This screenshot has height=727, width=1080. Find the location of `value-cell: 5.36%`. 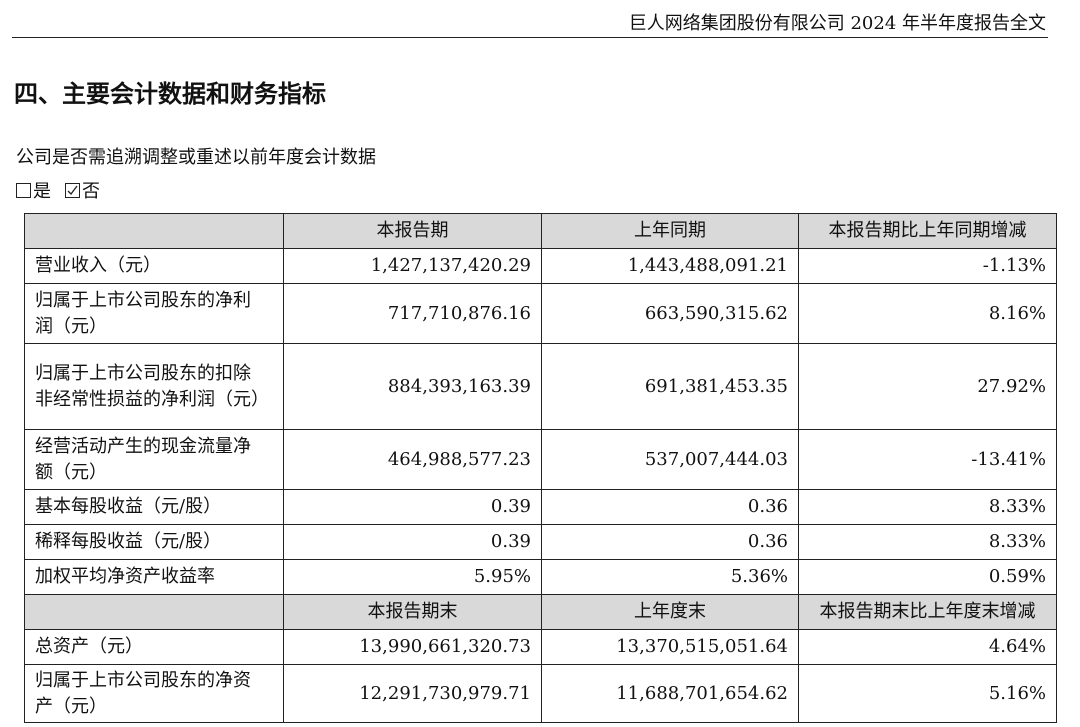

value-cell: 5.36% is located at coordinates (670, 577).